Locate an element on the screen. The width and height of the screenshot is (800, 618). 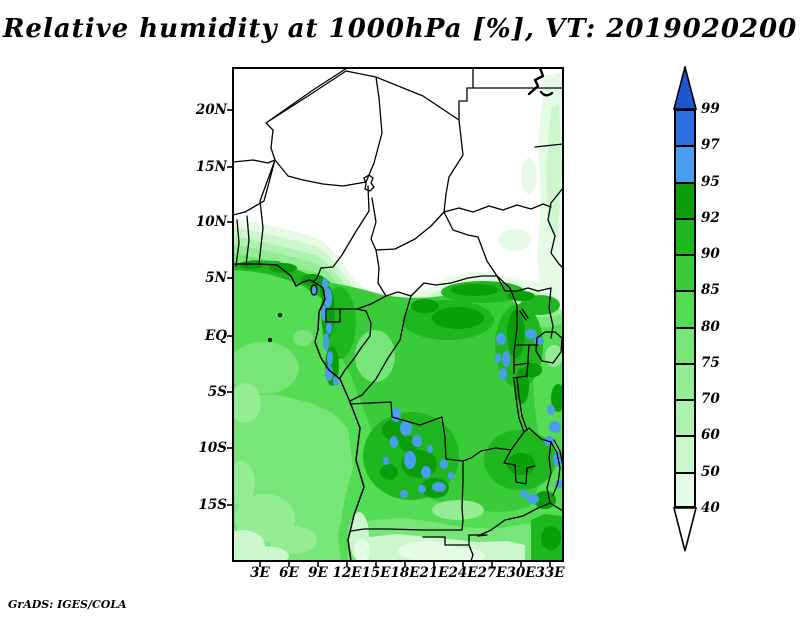
colorbar-label-60: 60 is located at coordinates (710, 435).